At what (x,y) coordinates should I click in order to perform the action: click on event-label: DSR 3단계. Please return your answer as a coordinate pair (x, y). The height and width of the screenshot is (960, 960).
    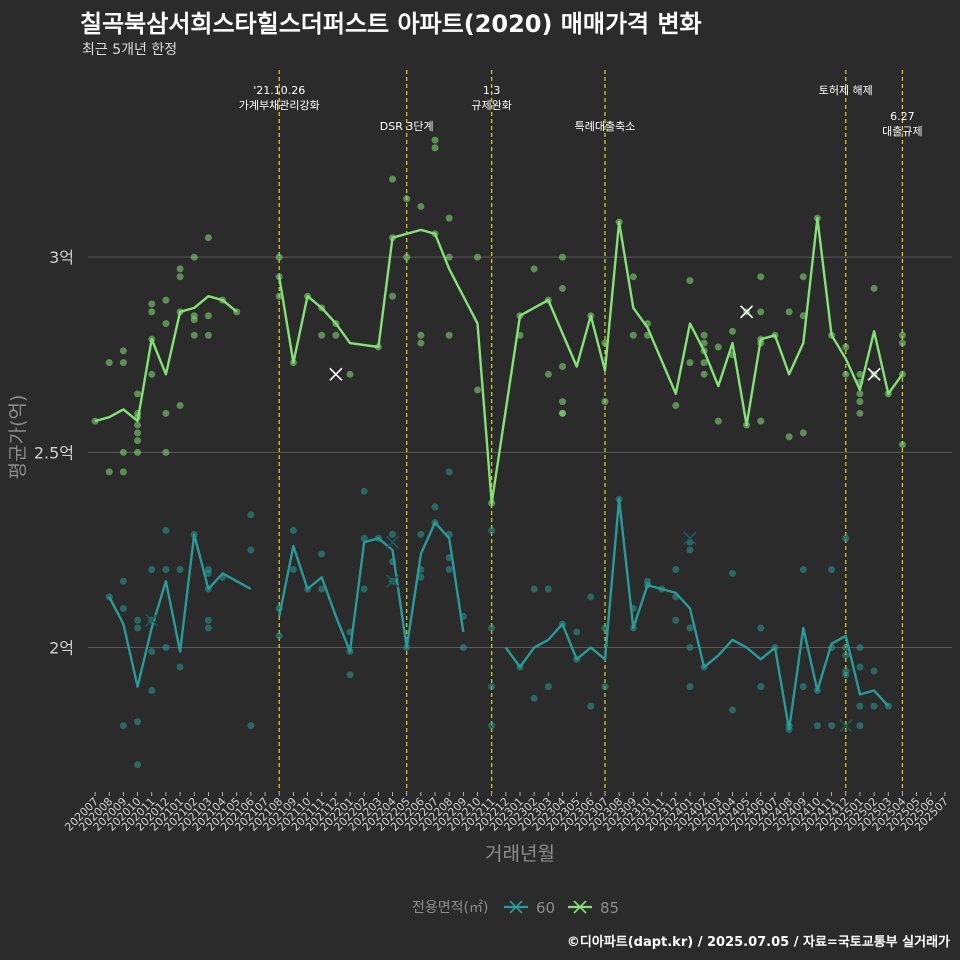
    Looking at the image, I should click on (407, 126).